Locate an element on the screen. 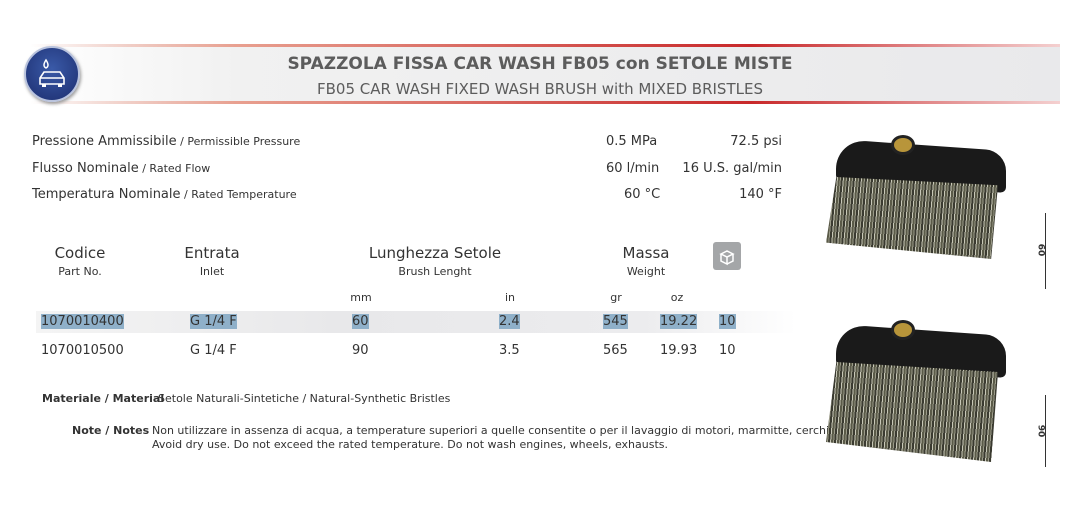 Image resolution: width=1087 pixels, height=512 pixels. unit-label: gr is located at coordinates (616, 297).